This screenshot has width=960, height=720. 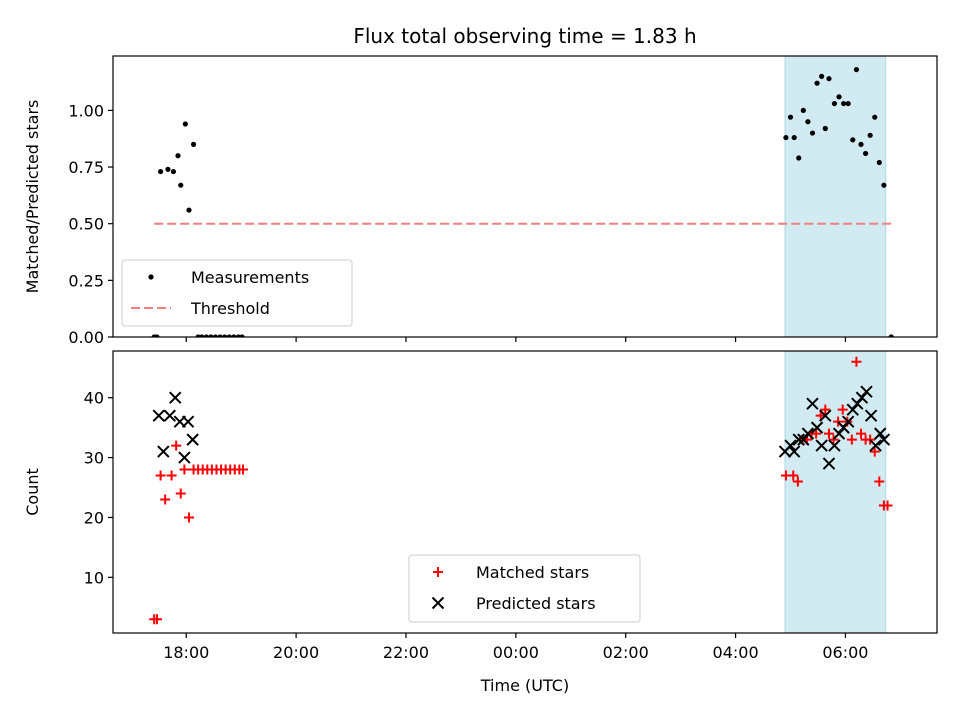 What do you see at coordinates (86, 224) in the screenshot?
I see `y-tick-label: 0.50` at bounding box center [86, 224].